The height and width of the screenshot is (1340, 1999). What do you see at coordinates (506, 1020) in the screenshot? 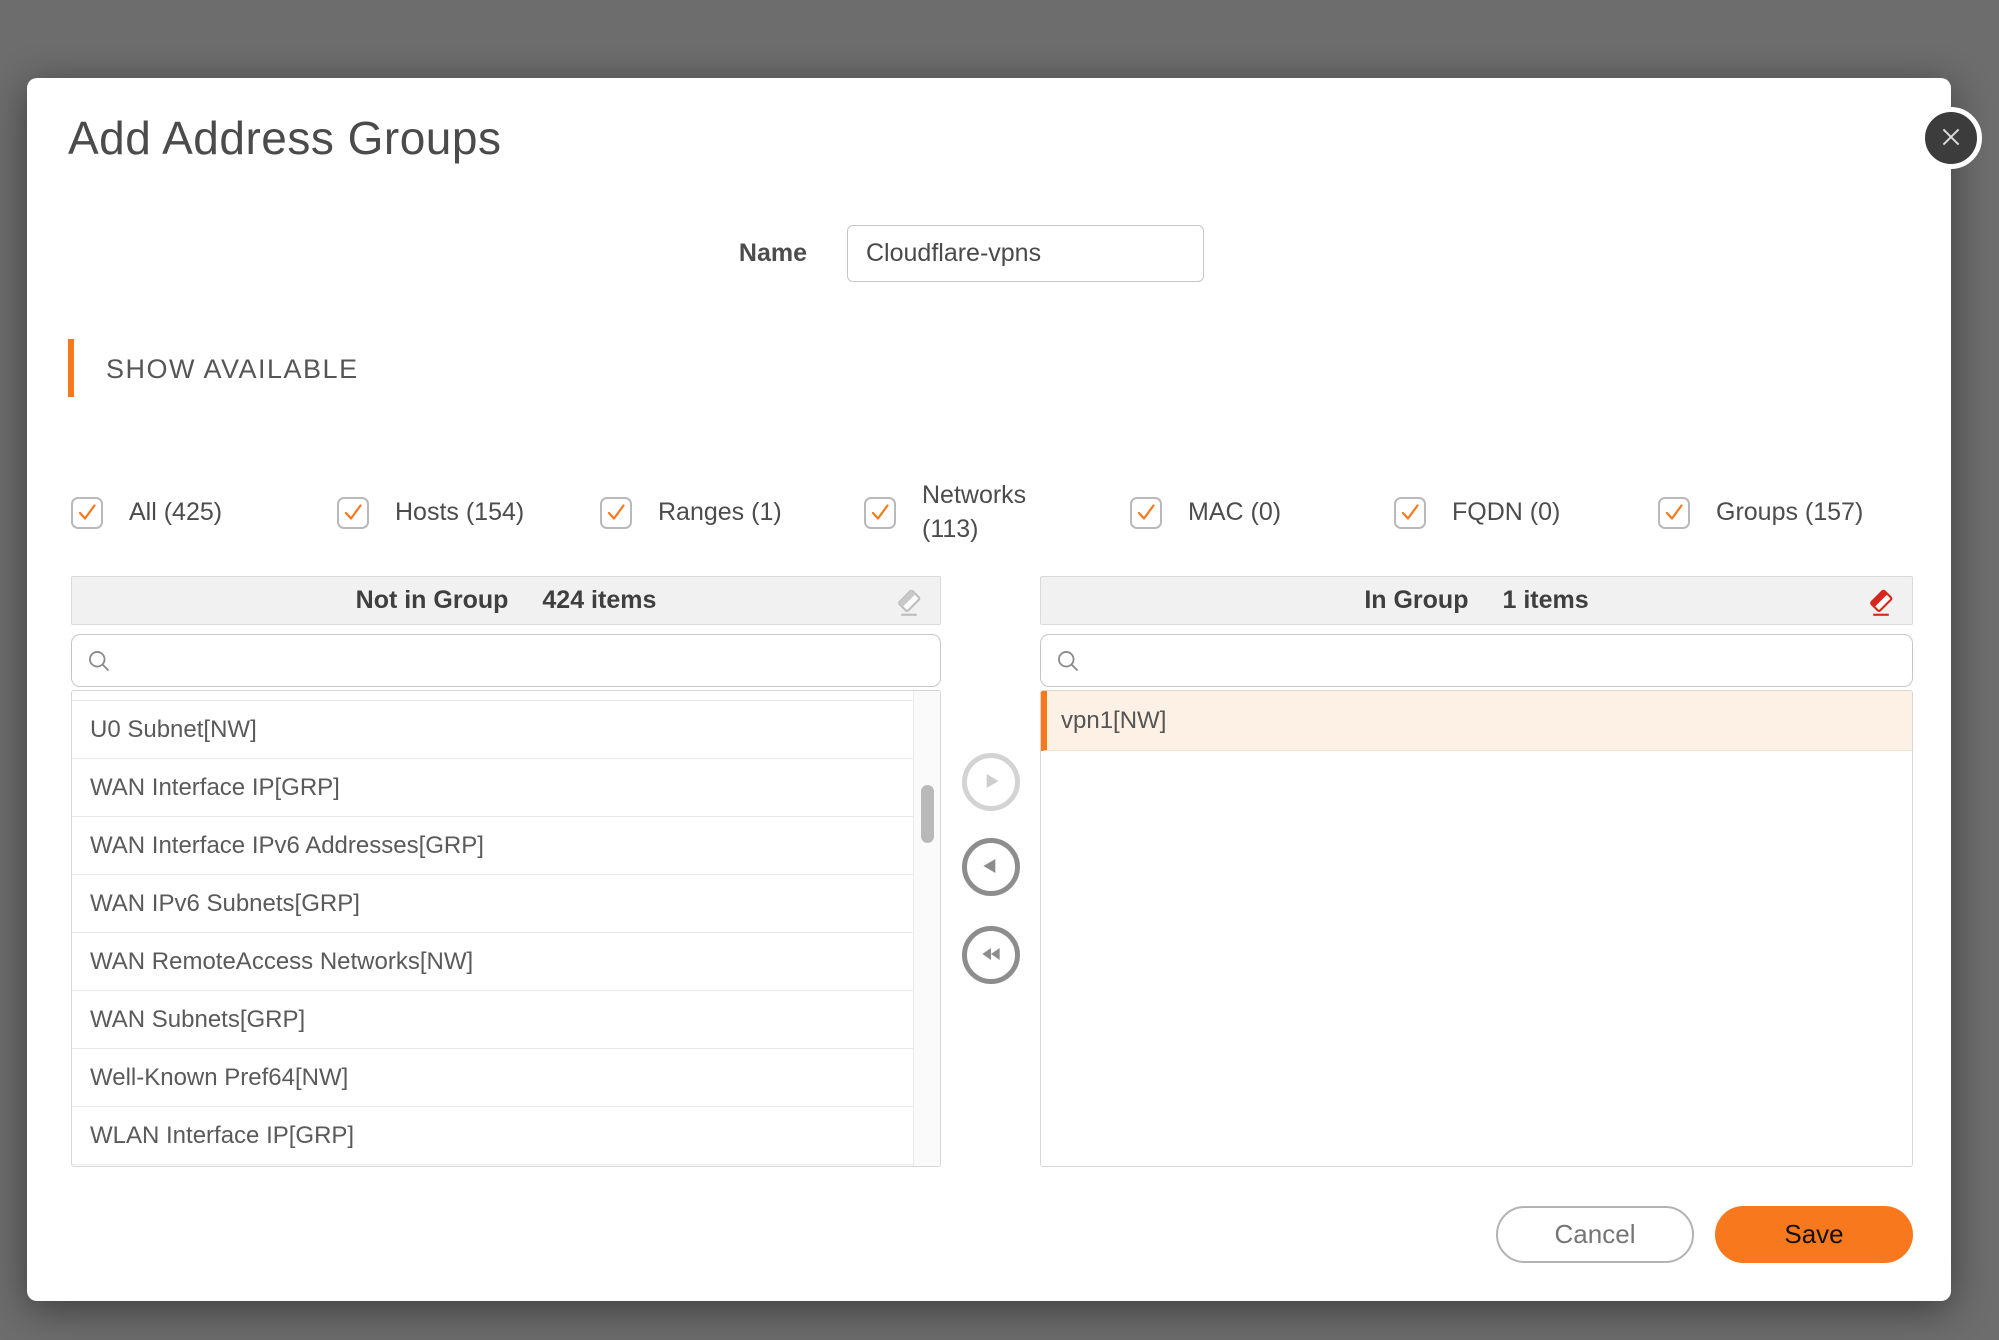
I see `list-item: WAN Subnets[GRP]` at bounding box center [506, 1020].